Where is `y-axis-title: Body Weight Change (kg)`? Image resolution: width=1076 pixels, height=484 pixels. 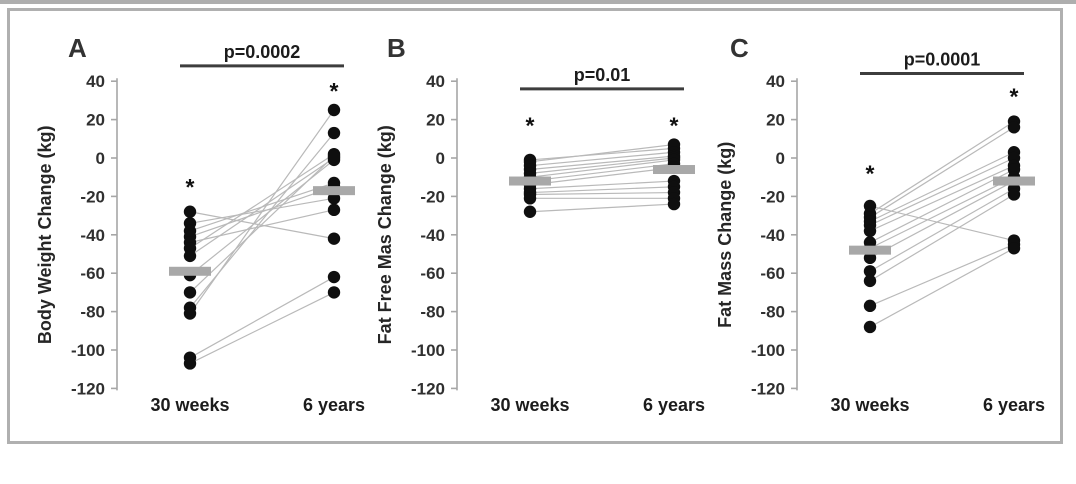 y-axis-title: Body Weight Change (kg) is located at coordinates (45, 234).